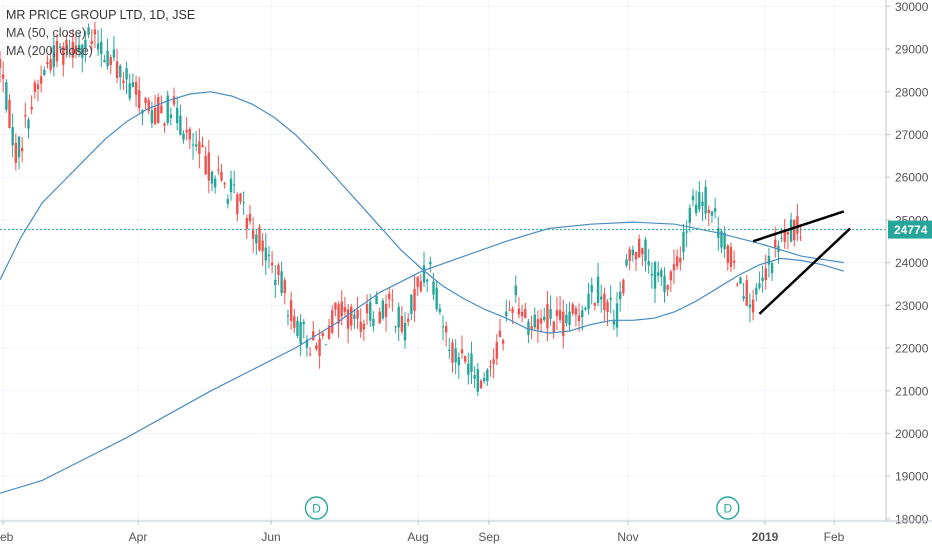  I want to click on legend-ma-50: MA (50, close), so click(46, 33).